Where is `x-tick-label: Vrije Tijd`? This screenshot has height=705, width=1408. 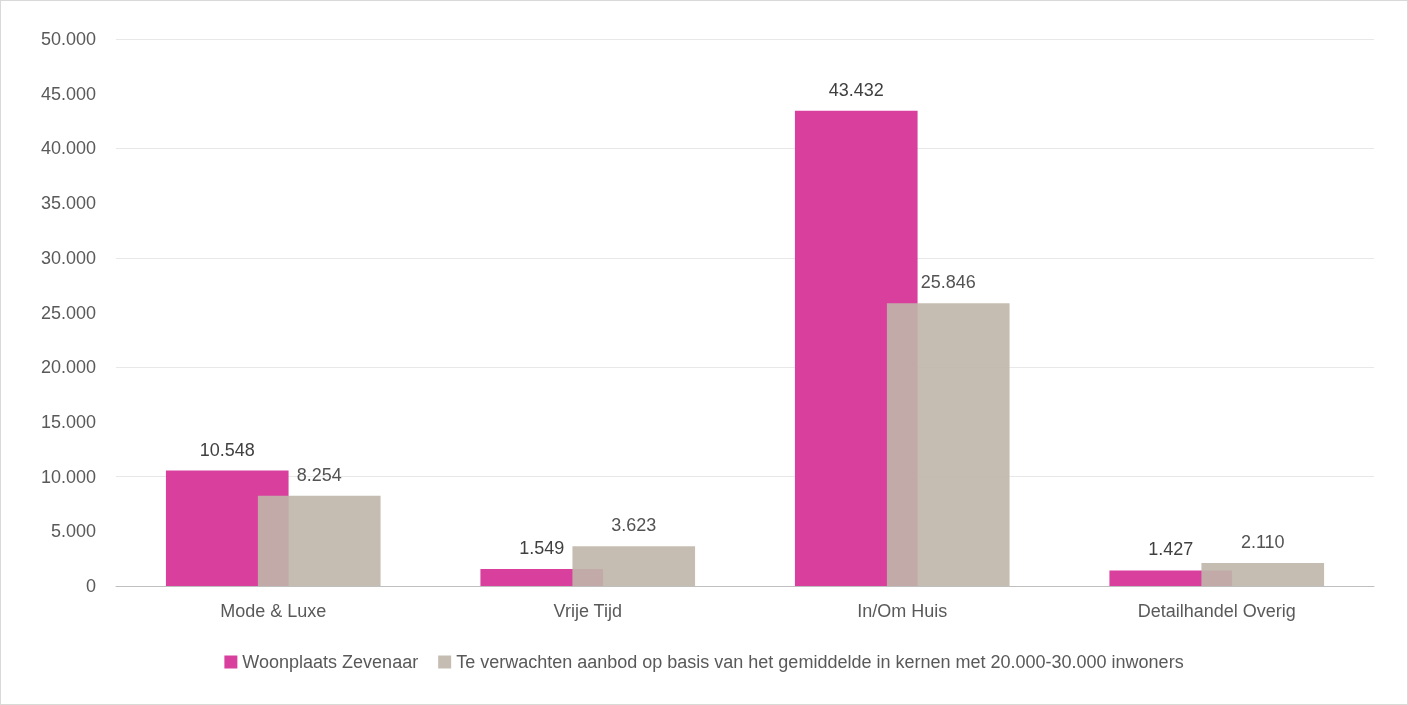
x-tick-label: Vrije Tijd is located at coordinates (587, 611).